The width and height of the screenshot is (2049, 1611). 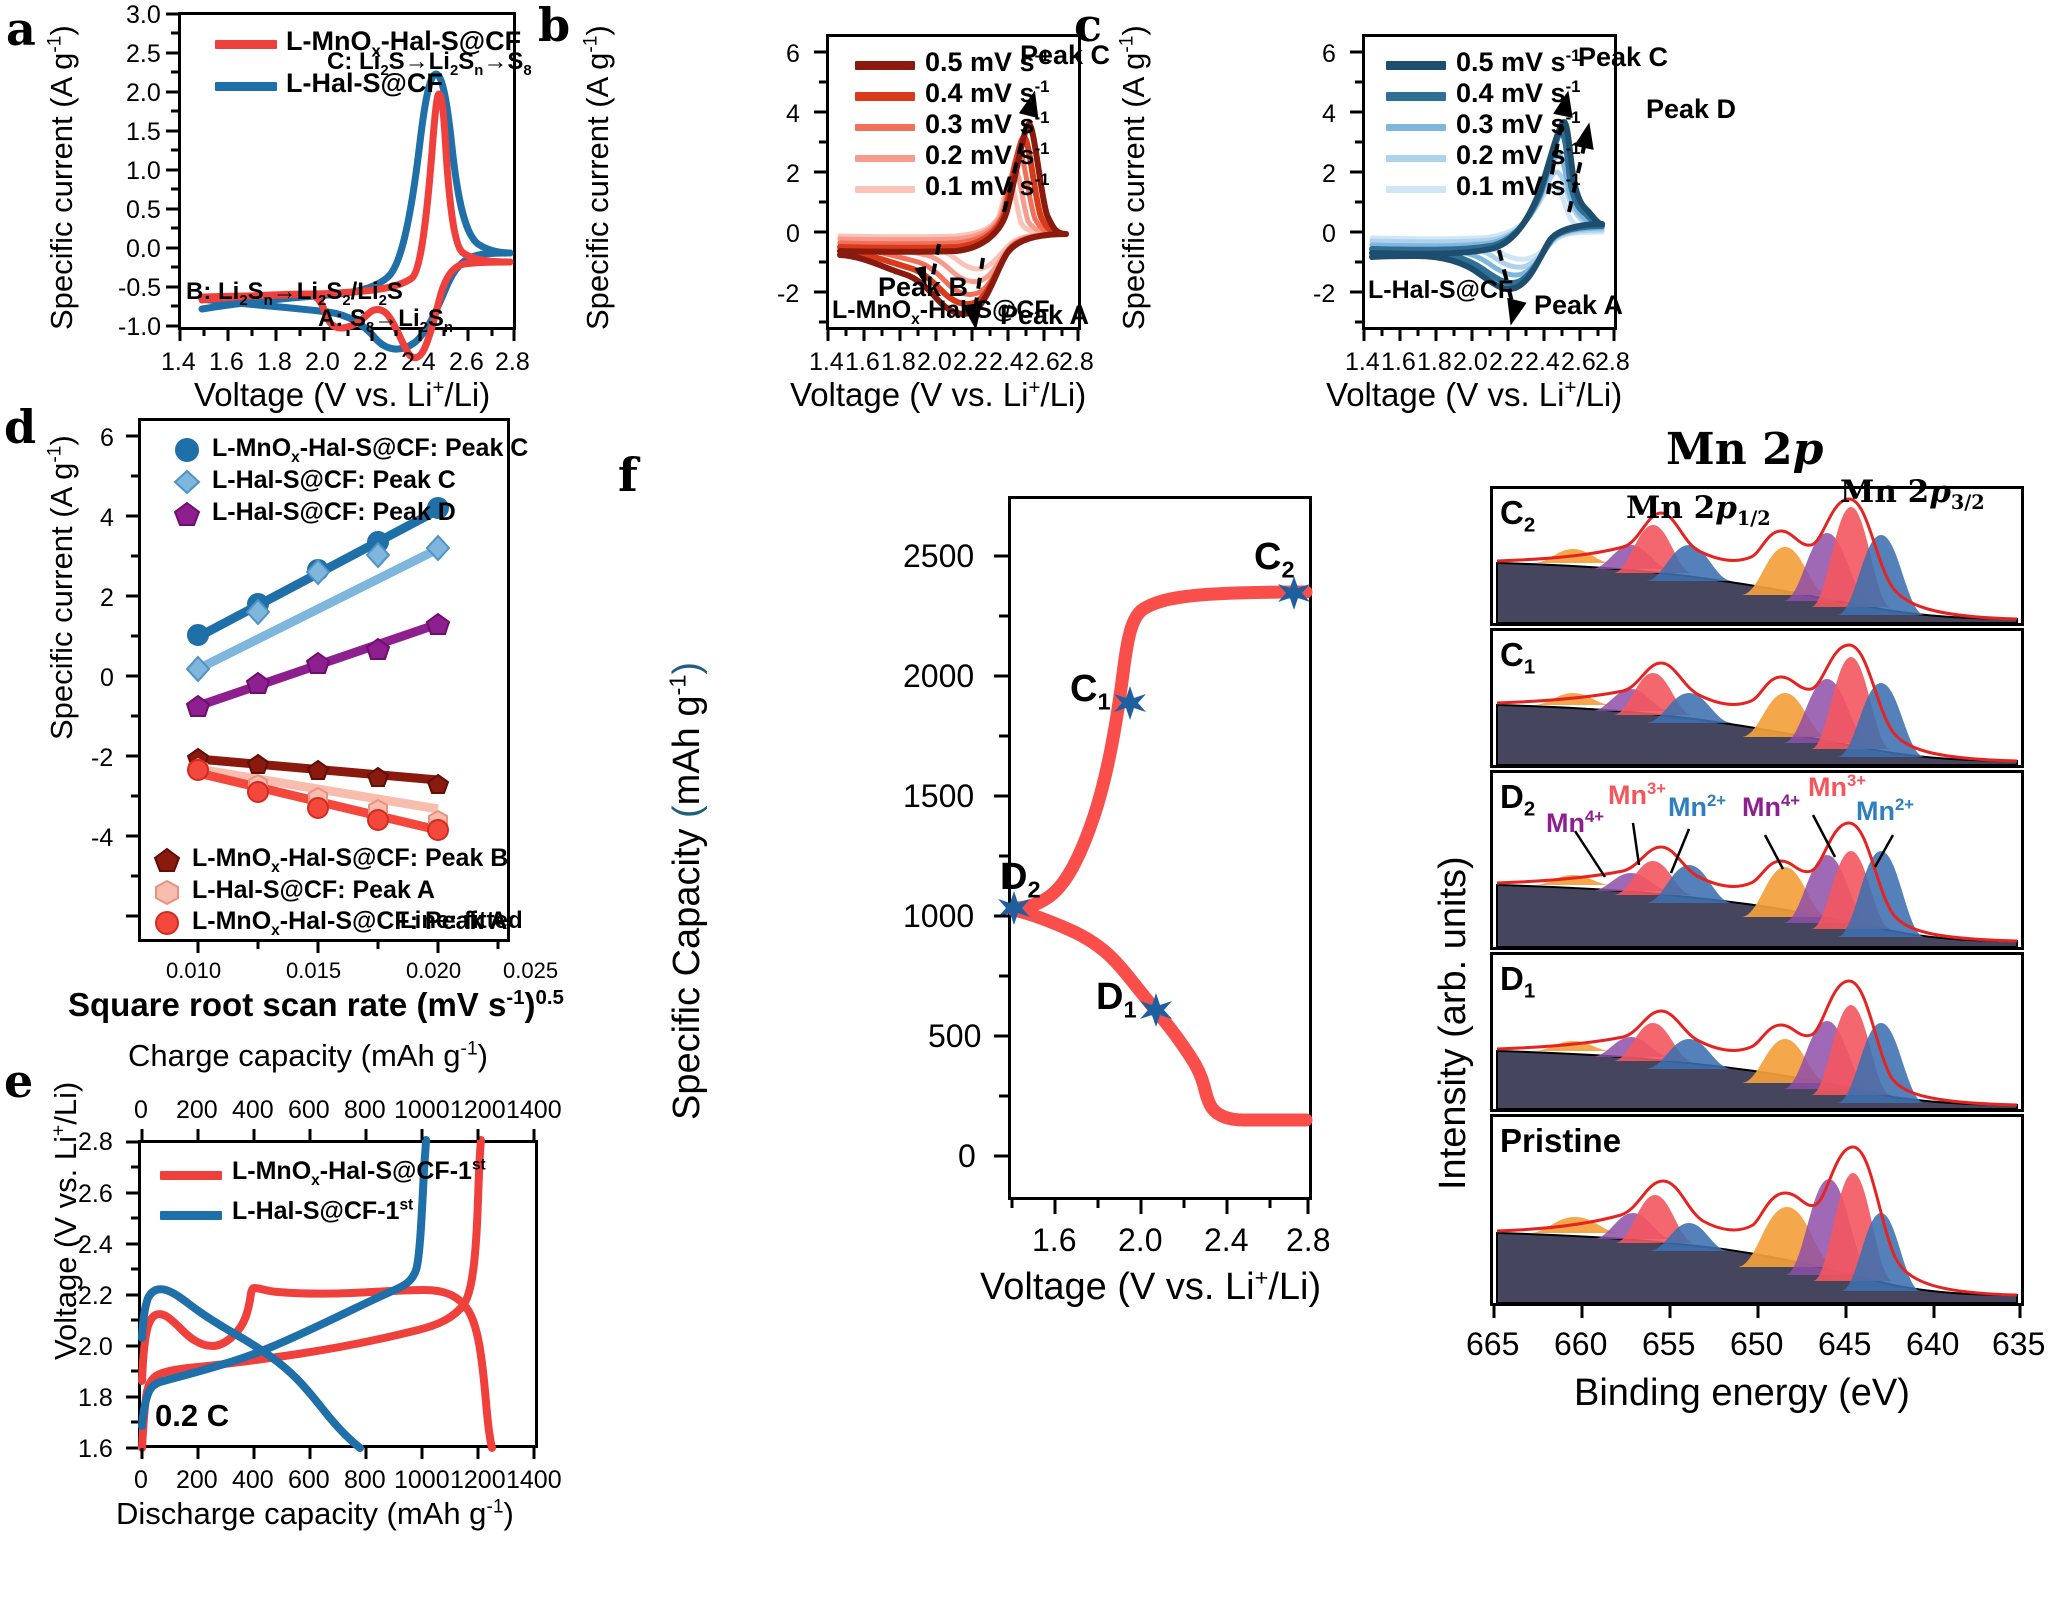 What do you see at coordinates (191, 1175) in the screenshot?
I see `legend-swatch-e-red` at bounding box center [191, 1175].